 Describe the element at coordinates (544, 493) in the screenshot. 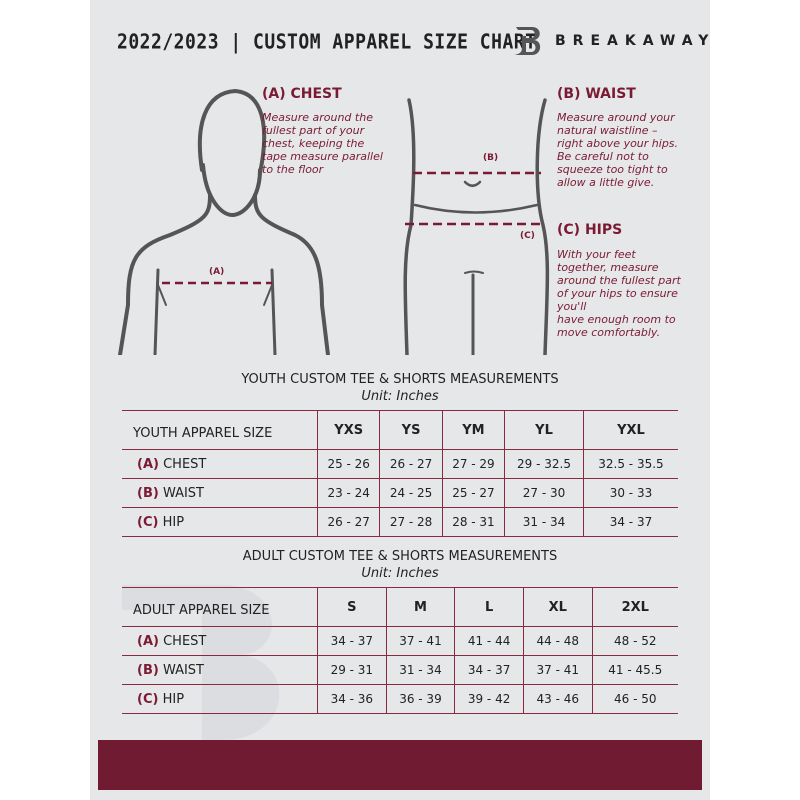

I see `measurement-value: 27 - 30` at that location.